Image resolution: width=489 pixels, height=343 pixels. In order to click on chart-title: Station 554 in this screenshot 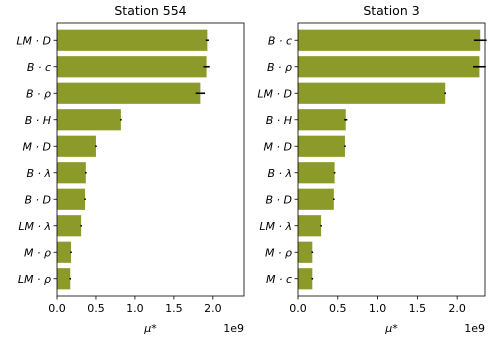, I will do `click(150, 10)`.